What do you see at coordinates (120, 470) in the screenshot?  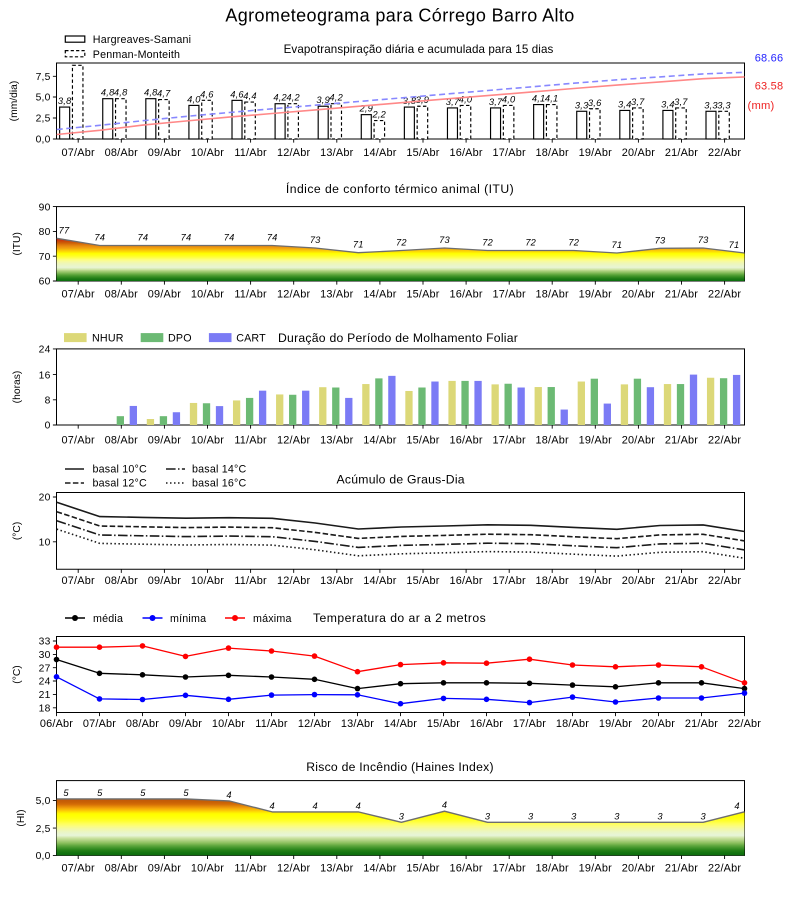 I see `svg-text: basal 10°C` at bounding box center [120, 470].